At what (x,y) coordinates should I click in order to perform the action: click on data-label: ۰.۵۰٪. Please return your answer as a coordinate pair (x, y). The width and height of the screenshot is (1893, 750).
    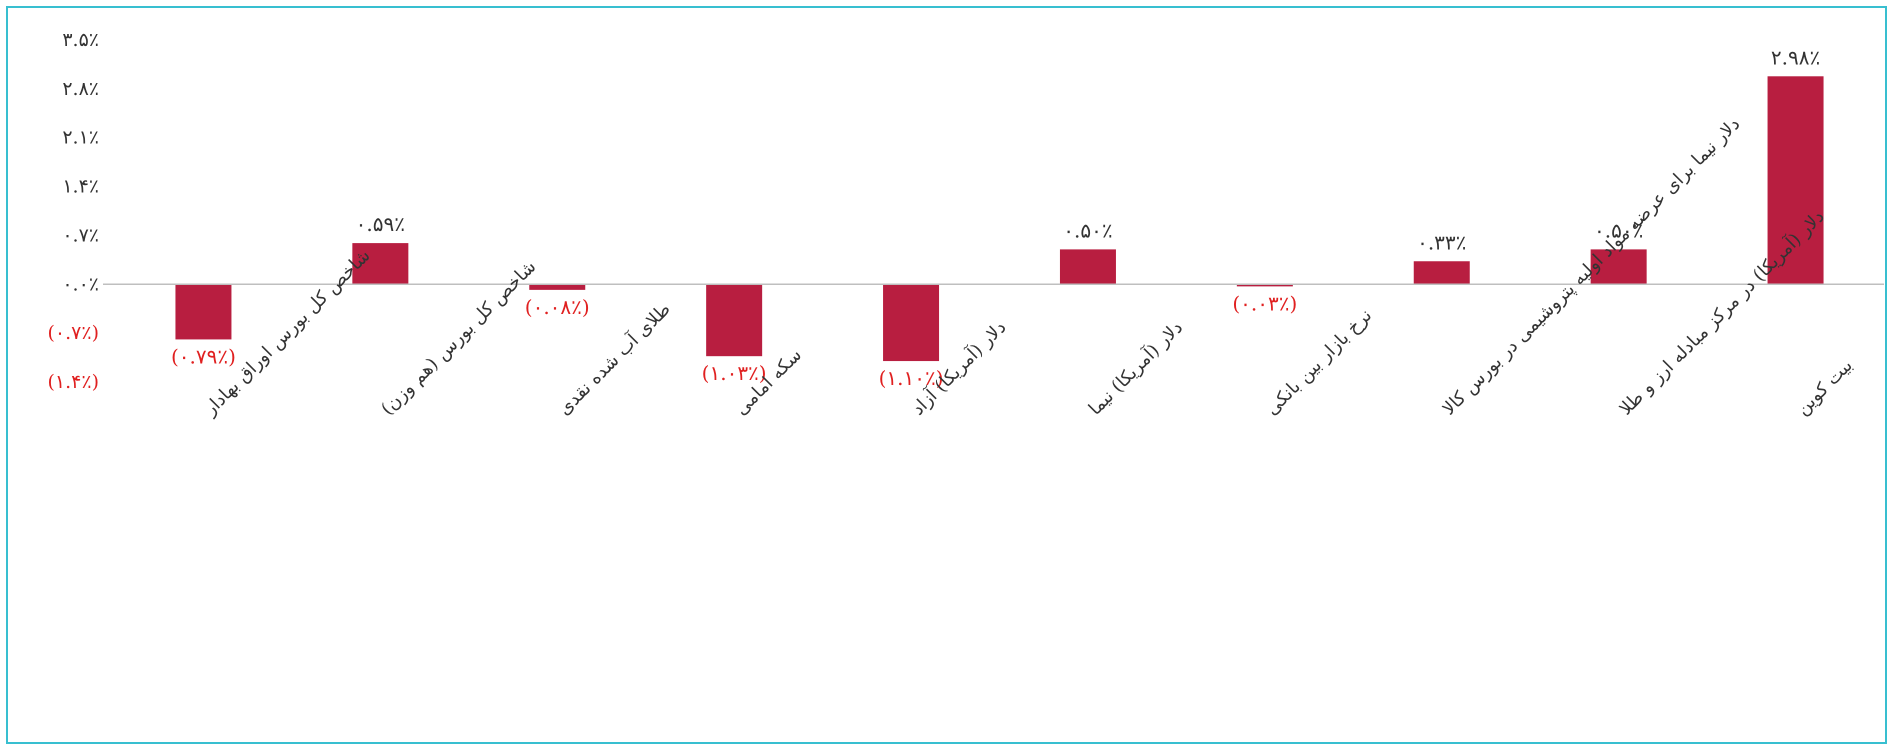
    Looking at the image, I should click on (1087, 230).